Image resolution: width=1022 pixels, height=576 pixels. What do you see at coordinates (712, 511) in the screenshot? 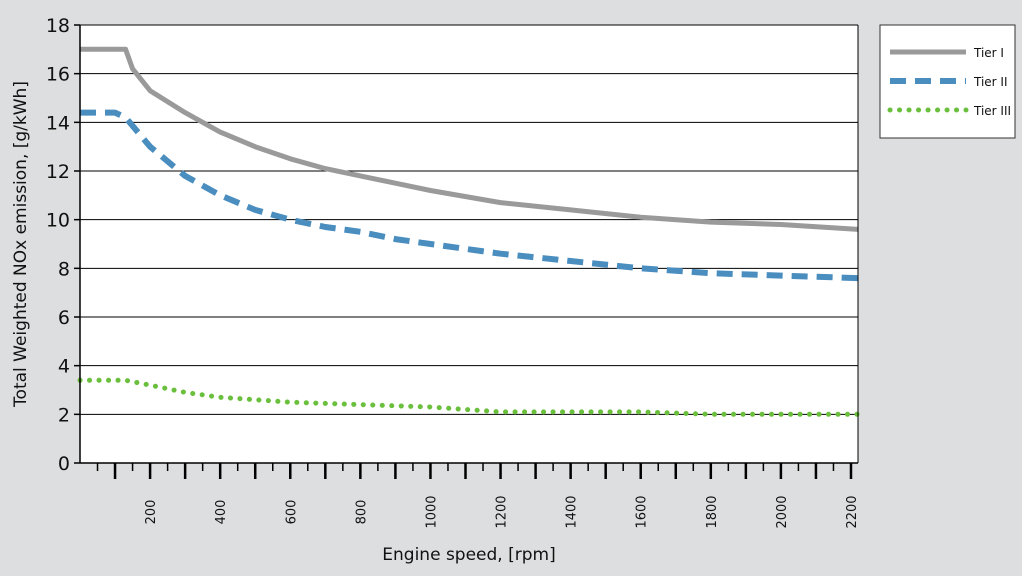
I see `x-tick-label-1800: 1800` at bounding box center [712, 511].